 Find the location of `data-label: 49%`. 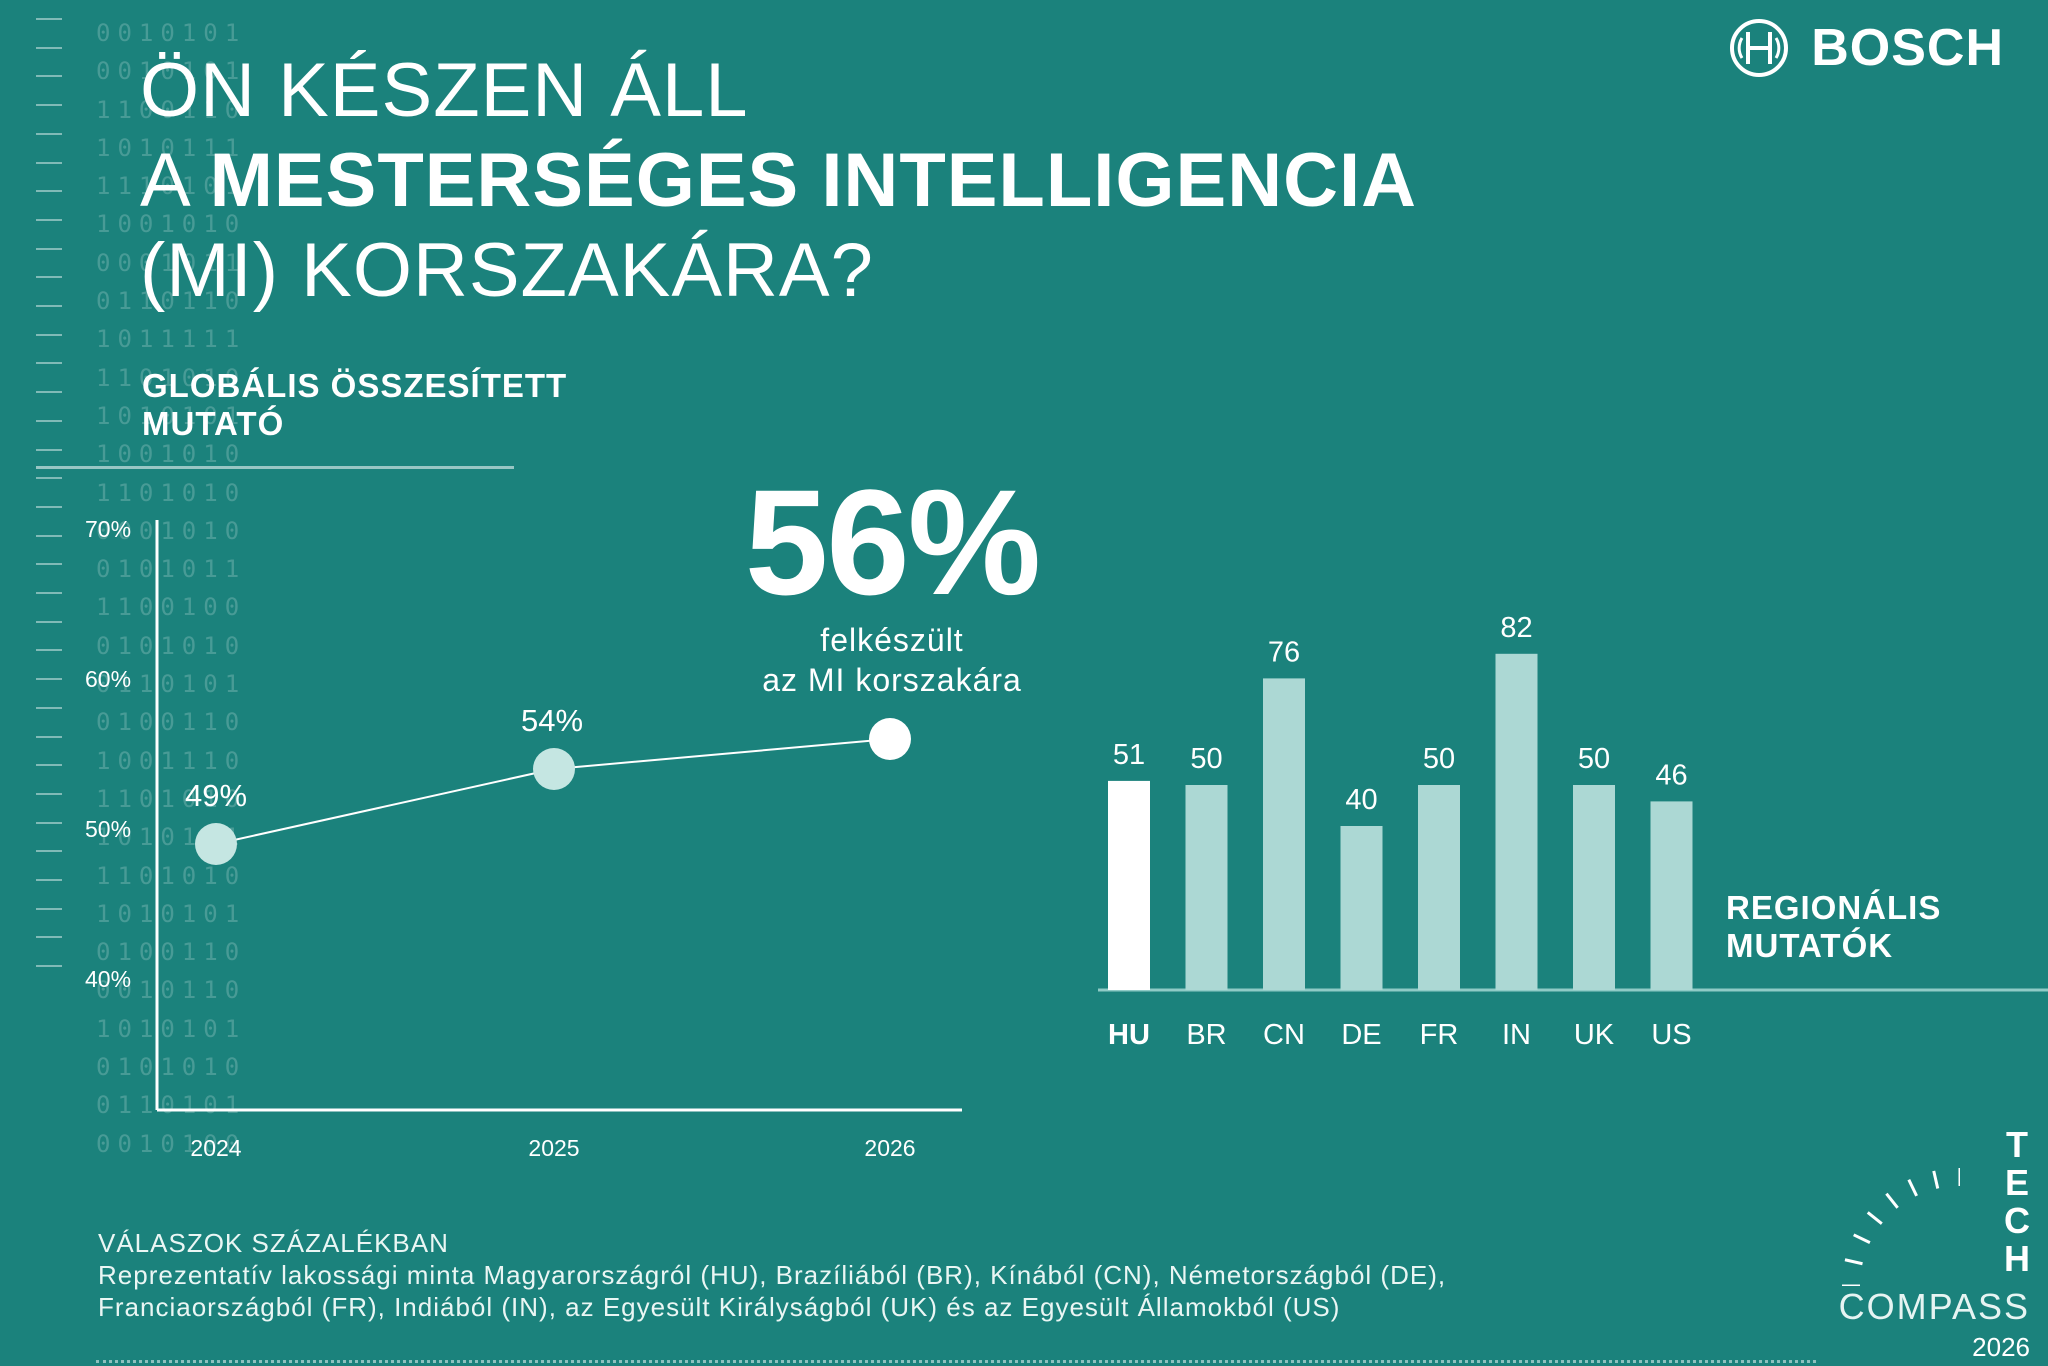

data-label: 49% is located at coordinates (216, 795).